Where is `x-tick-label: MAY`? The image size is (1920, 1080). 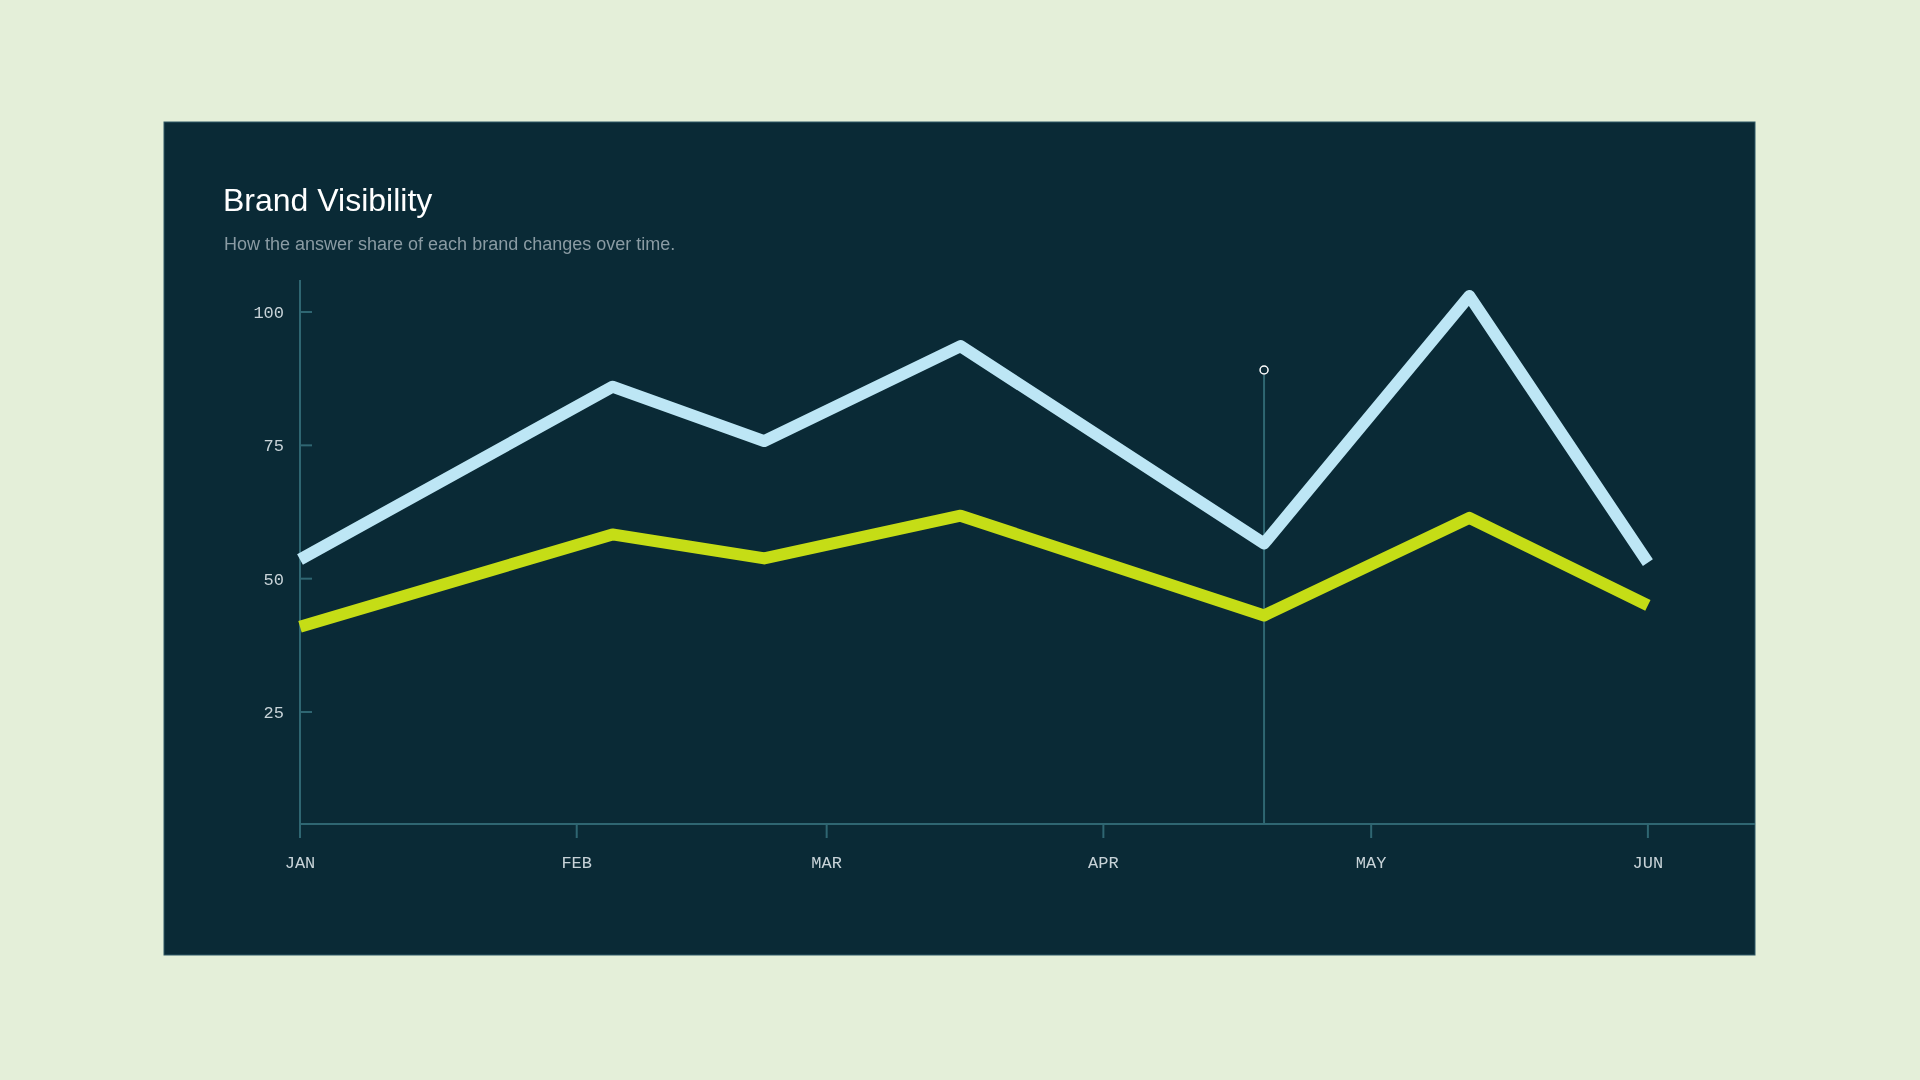 x-tick-label: MAY is located at coordinates (1371, 863).